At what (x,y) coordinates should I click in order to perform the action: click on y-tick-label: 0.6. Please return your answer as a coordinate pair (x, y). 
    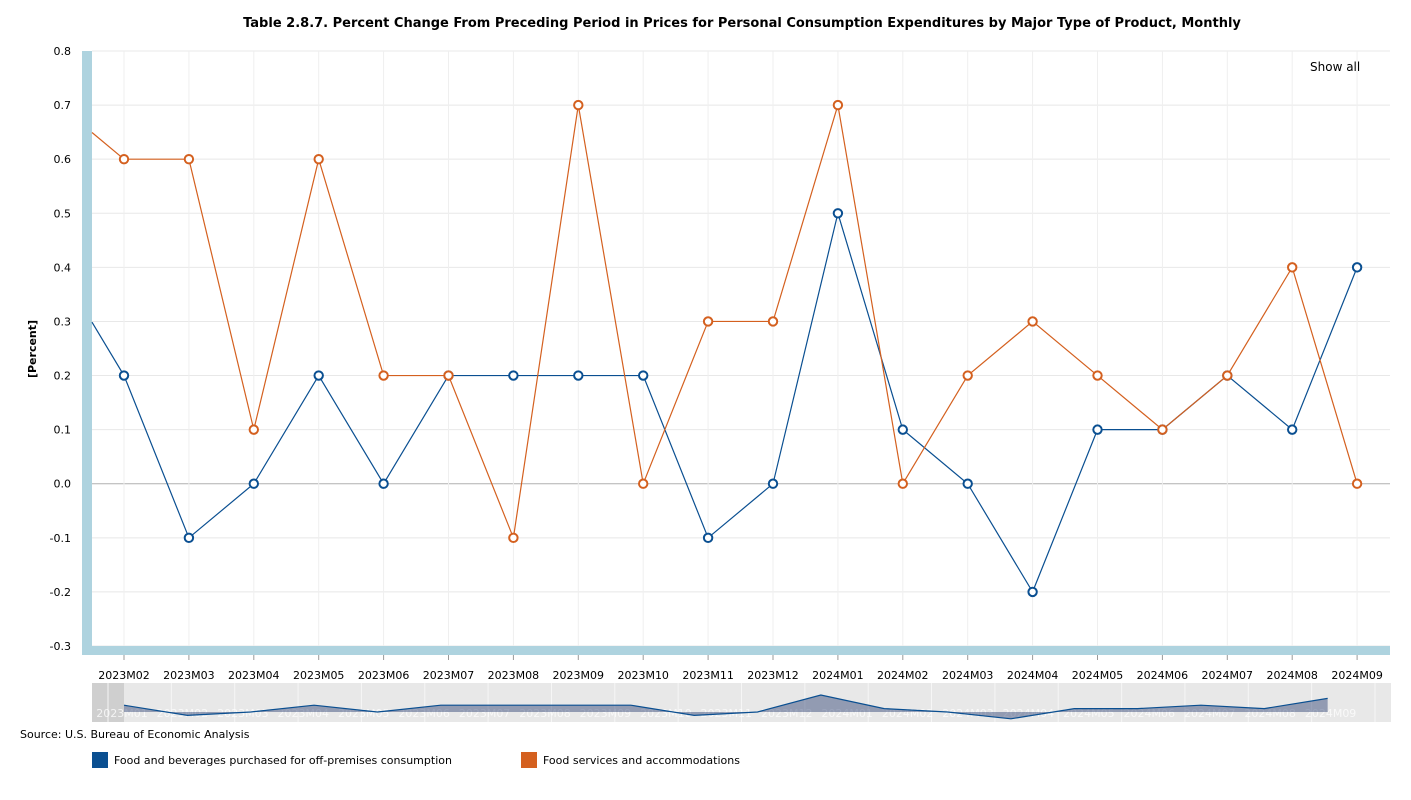
    Looking at the image, I should click on (63, 159).